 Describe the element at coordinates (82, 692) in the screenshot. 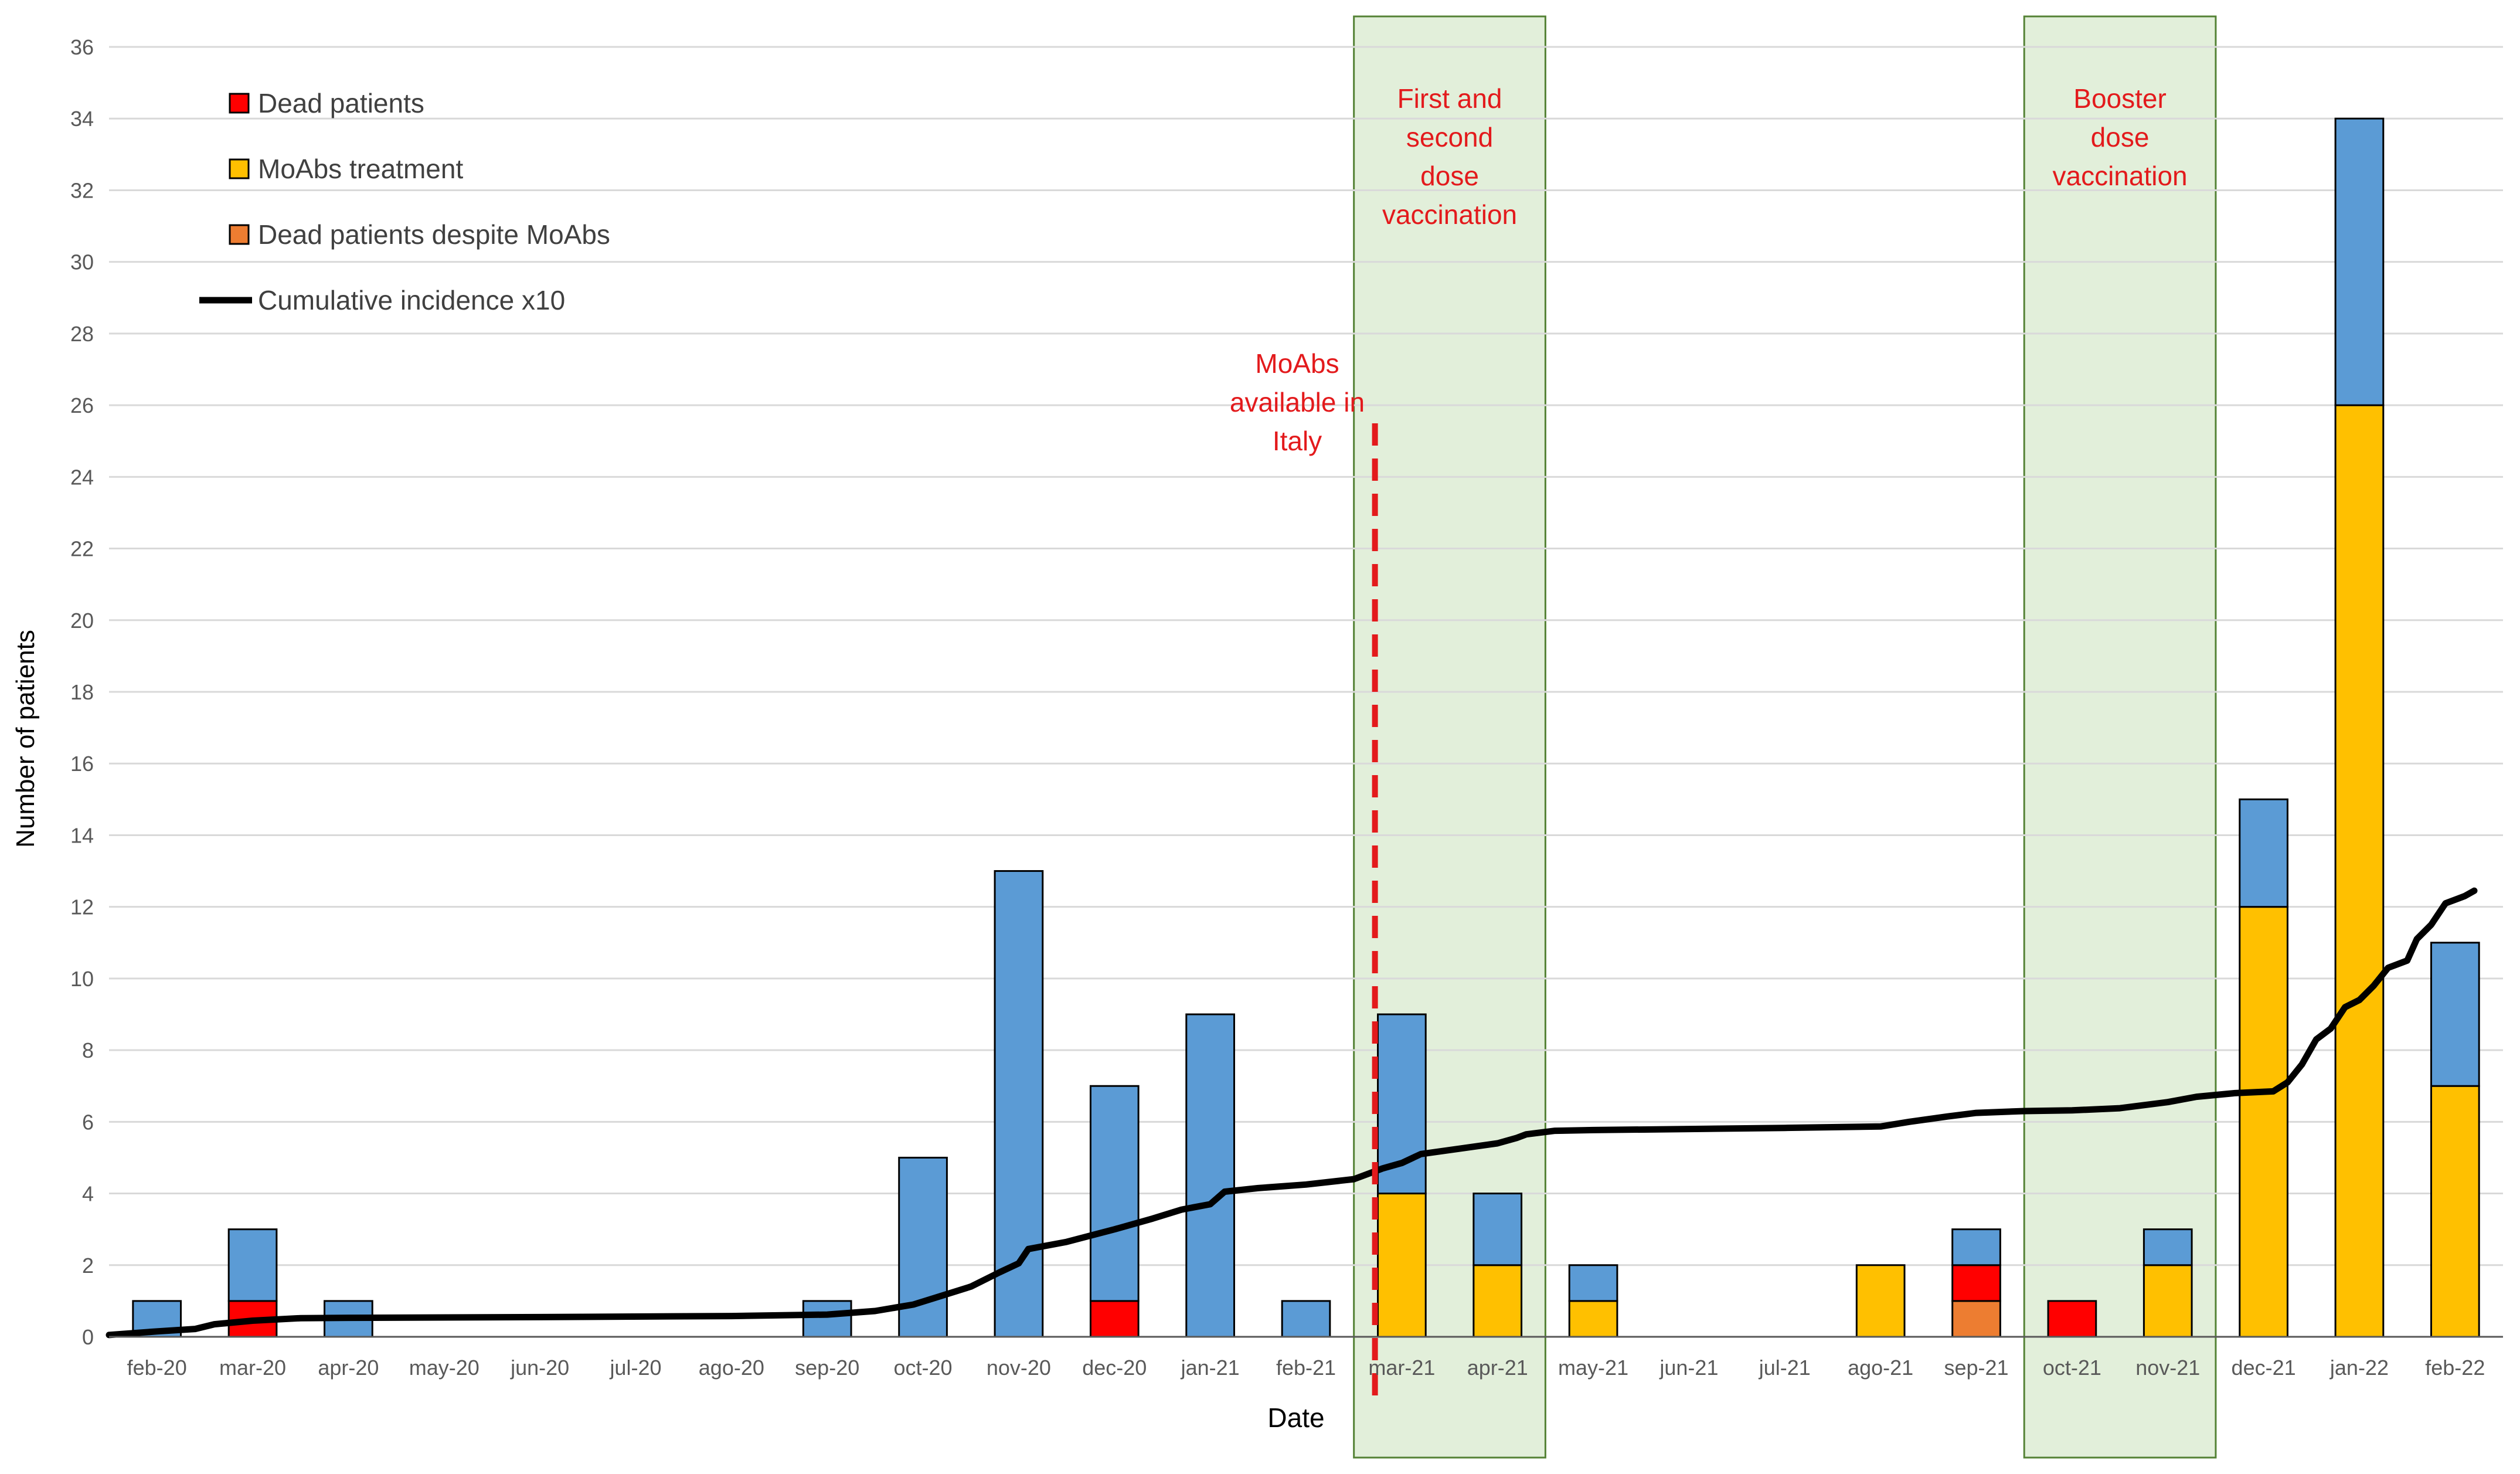

I see `y-tick-label: 18` at that location.